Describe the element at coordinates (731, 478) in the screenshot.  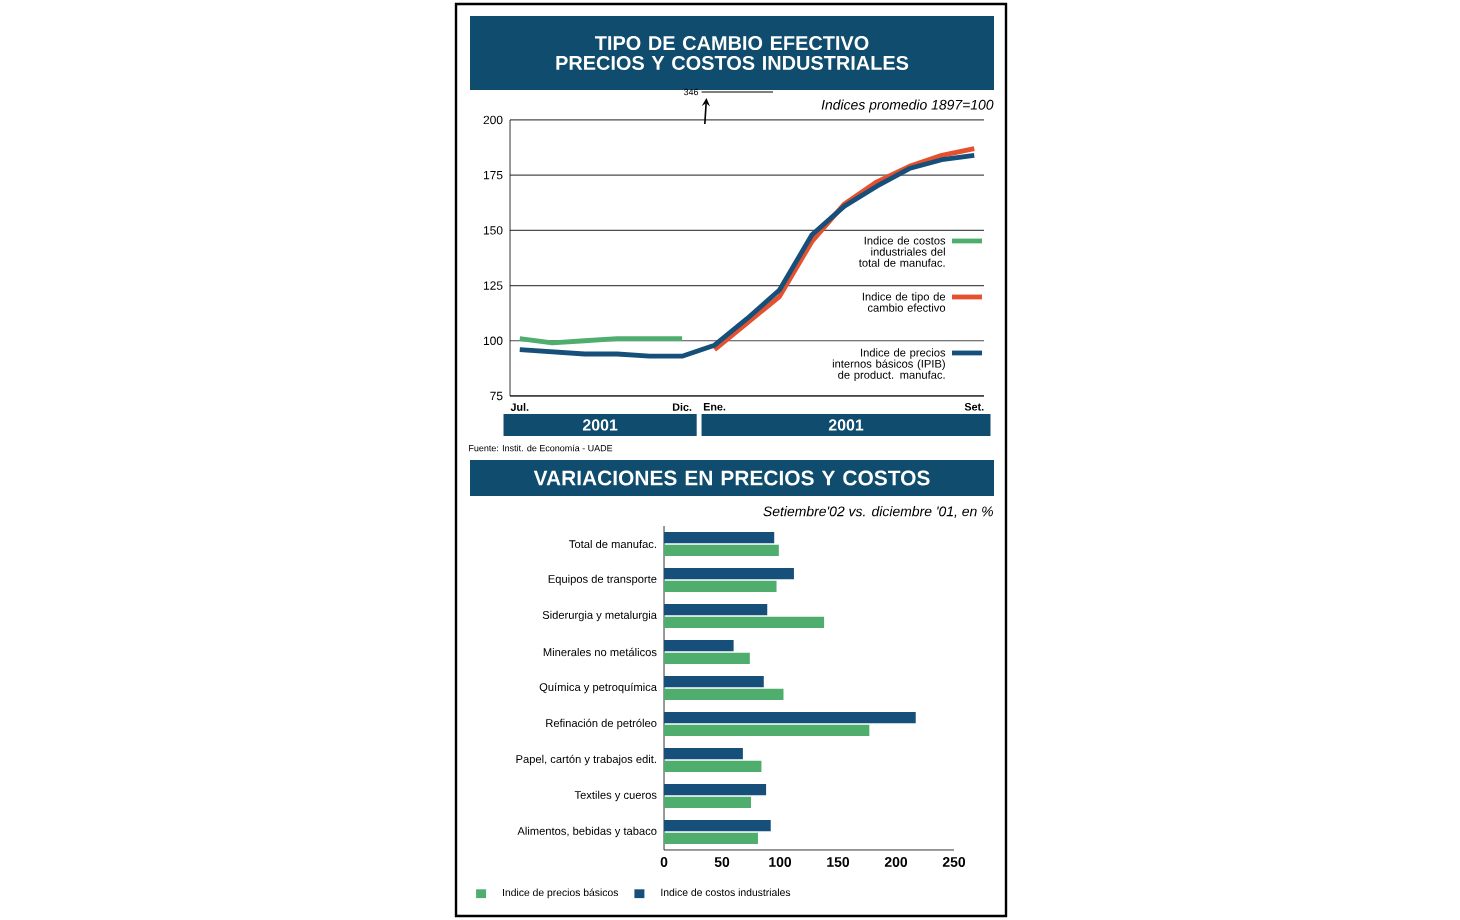
I see `chart-title: VARIACIONES EN PRECIOS Y COSTOS` at that location.